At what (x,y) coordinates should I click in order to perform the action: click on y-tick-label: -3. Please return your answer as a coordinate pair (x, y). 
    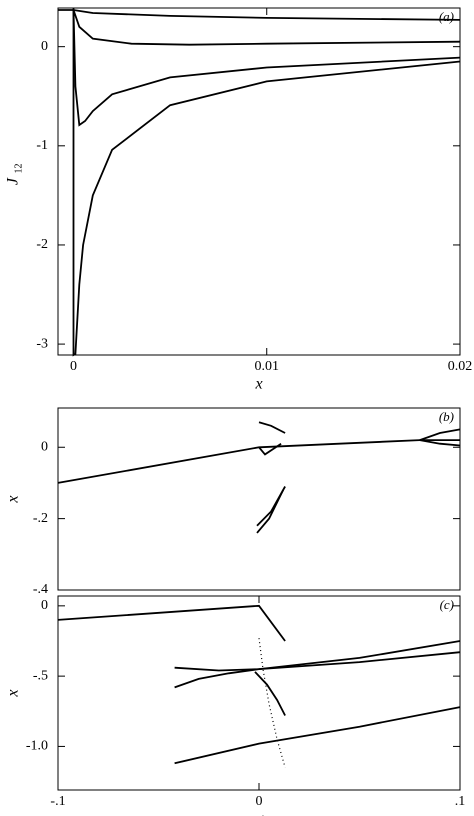
    Looking at the image, I should click on (42, 343).